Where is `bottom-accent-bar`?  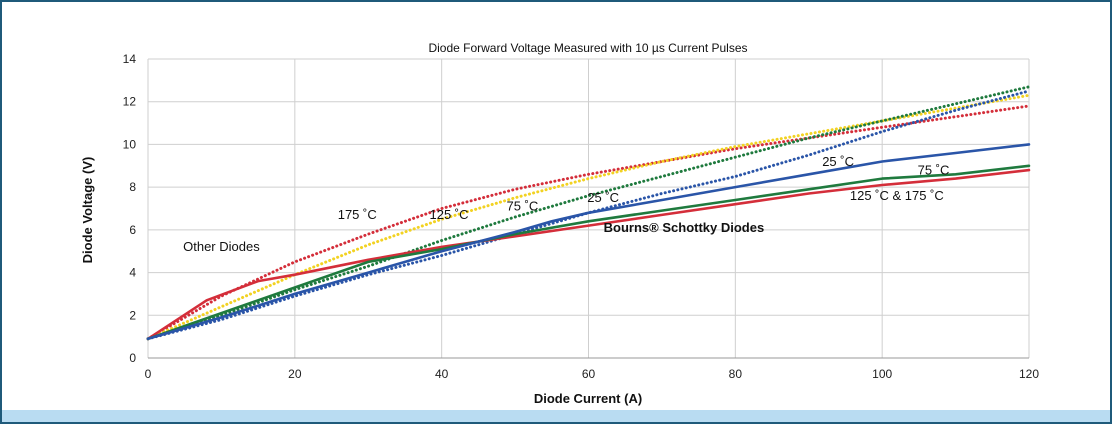
bottom-accent-bar is located at coordinates (556, 416).